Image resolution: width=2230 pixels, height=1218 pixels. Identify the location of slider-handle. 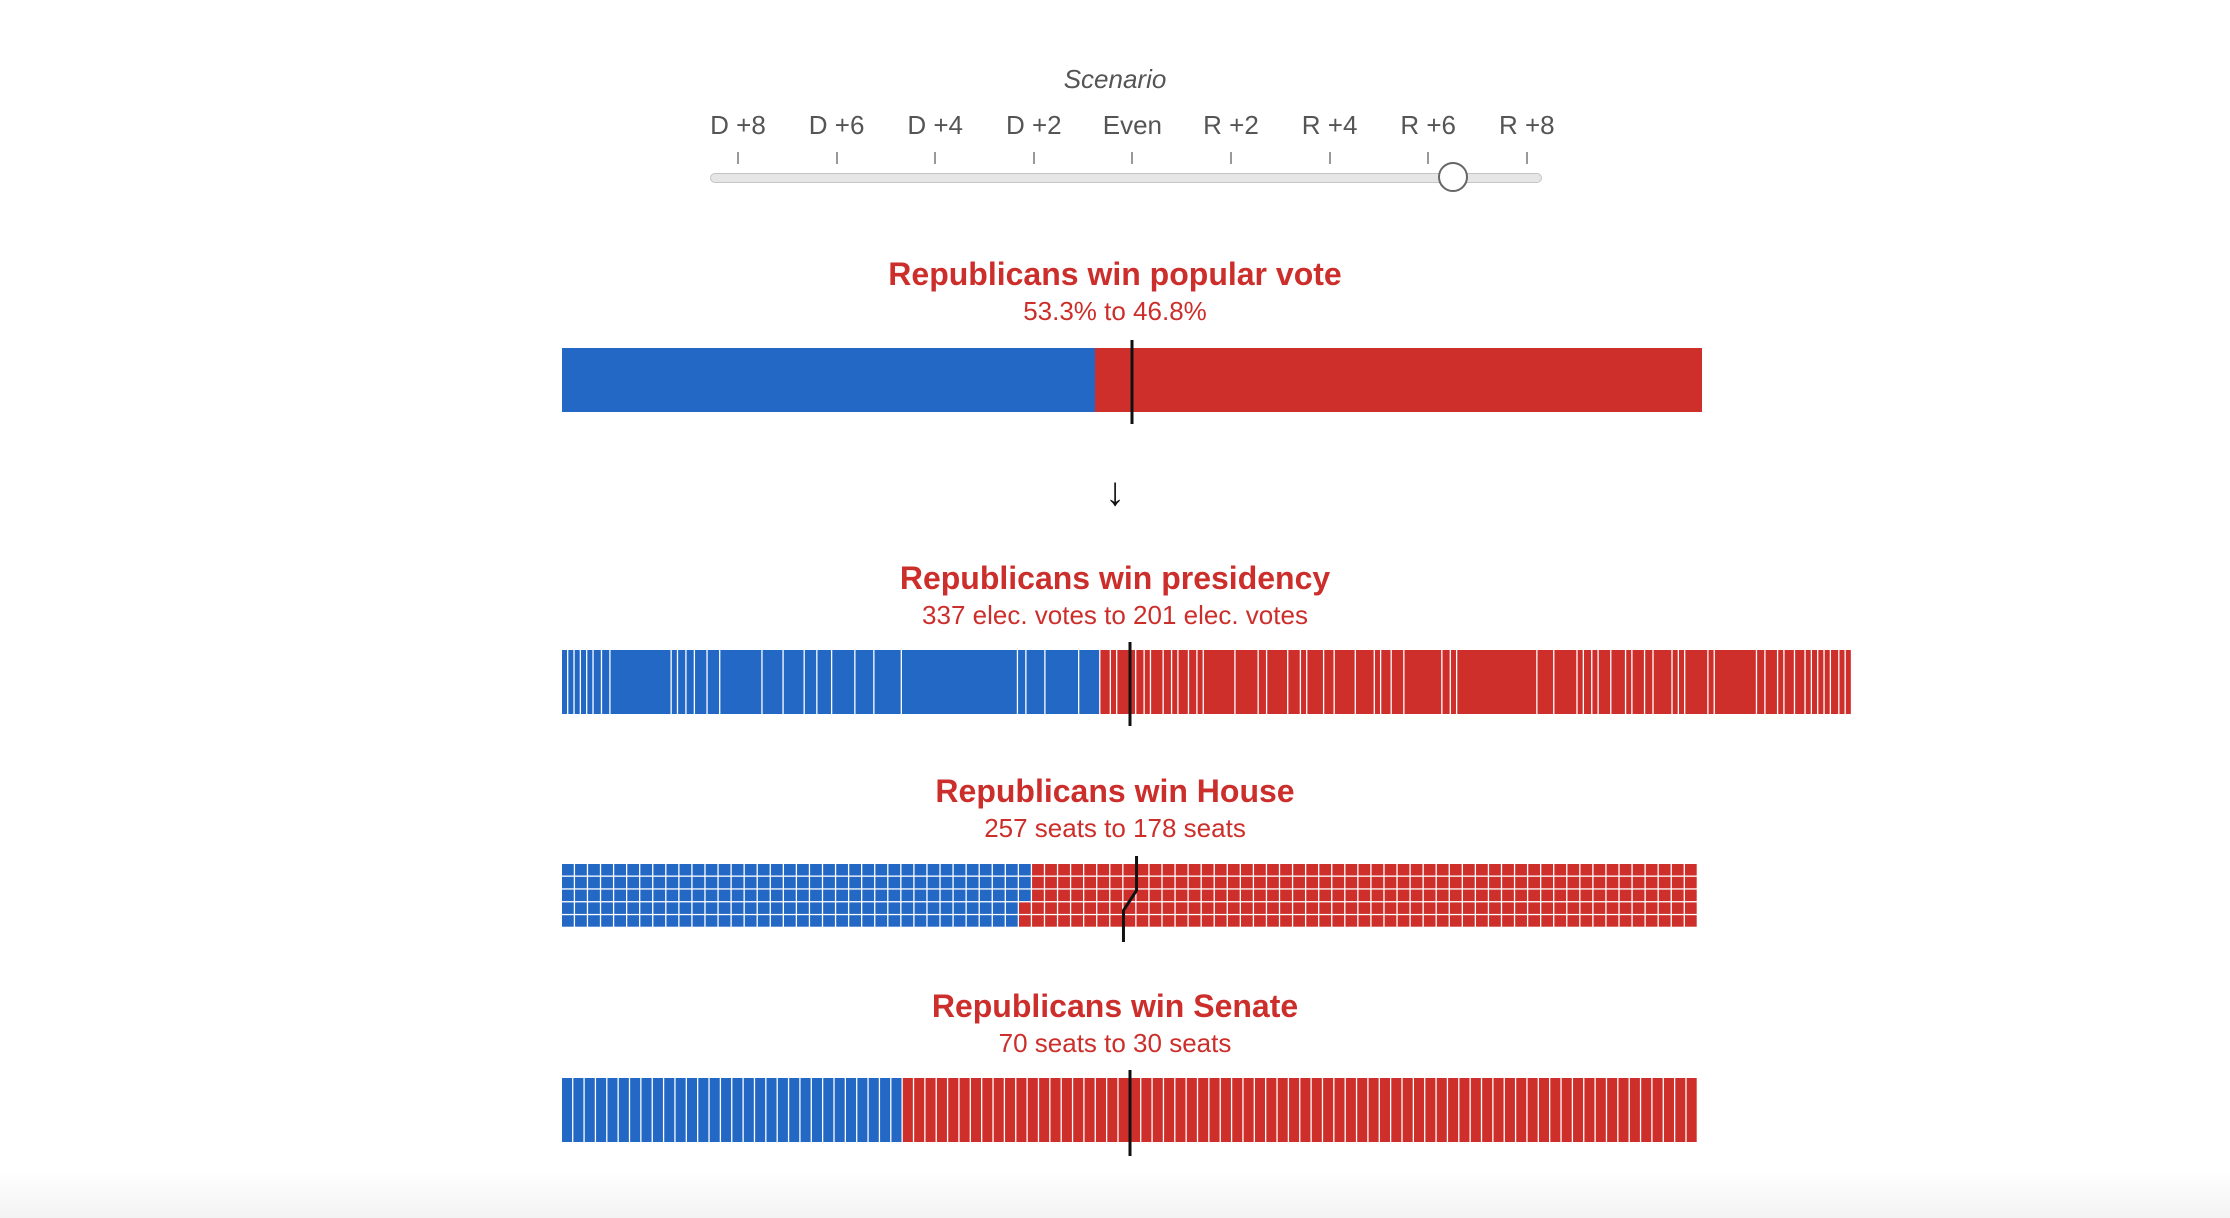
(1453, 177).